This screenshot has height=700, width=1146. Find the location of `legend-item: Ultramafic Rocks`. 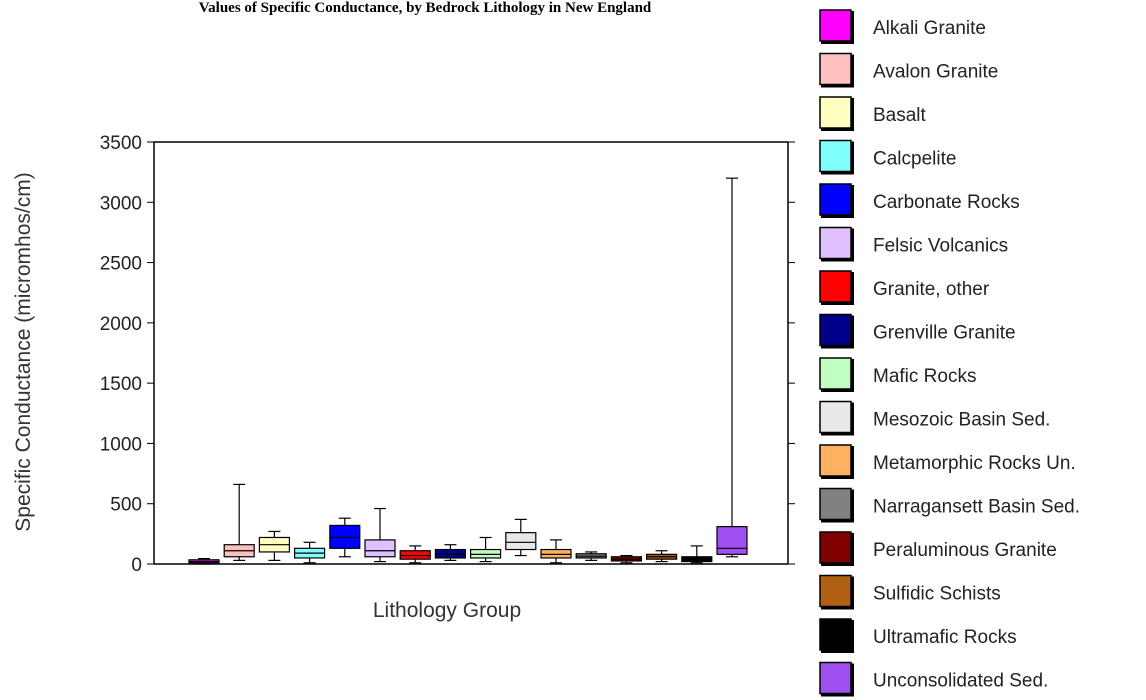

legend-item: Ultramafic Rocks is located at coordinates (918, 635).